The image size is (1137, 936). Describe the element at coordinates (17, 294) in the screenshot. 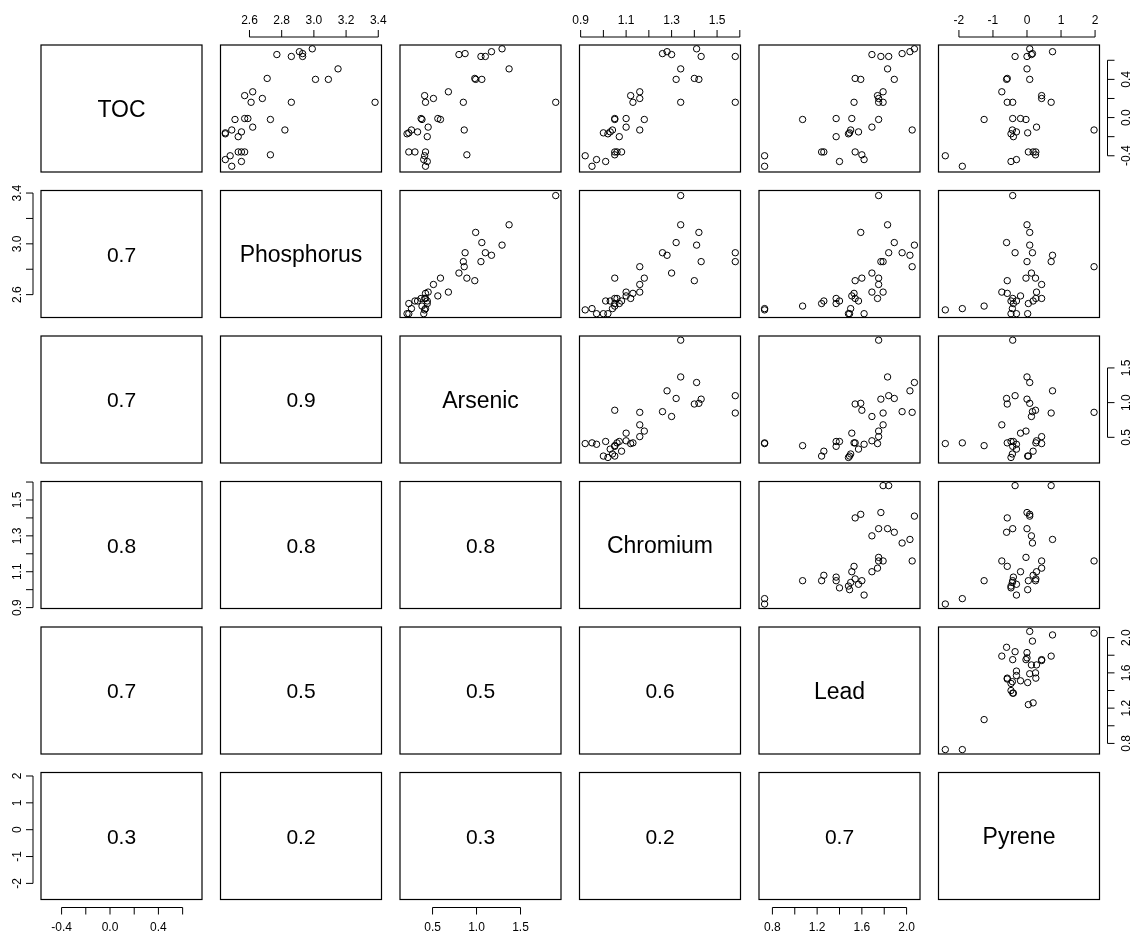

I see `y-tick-label: 2.6` at that location.